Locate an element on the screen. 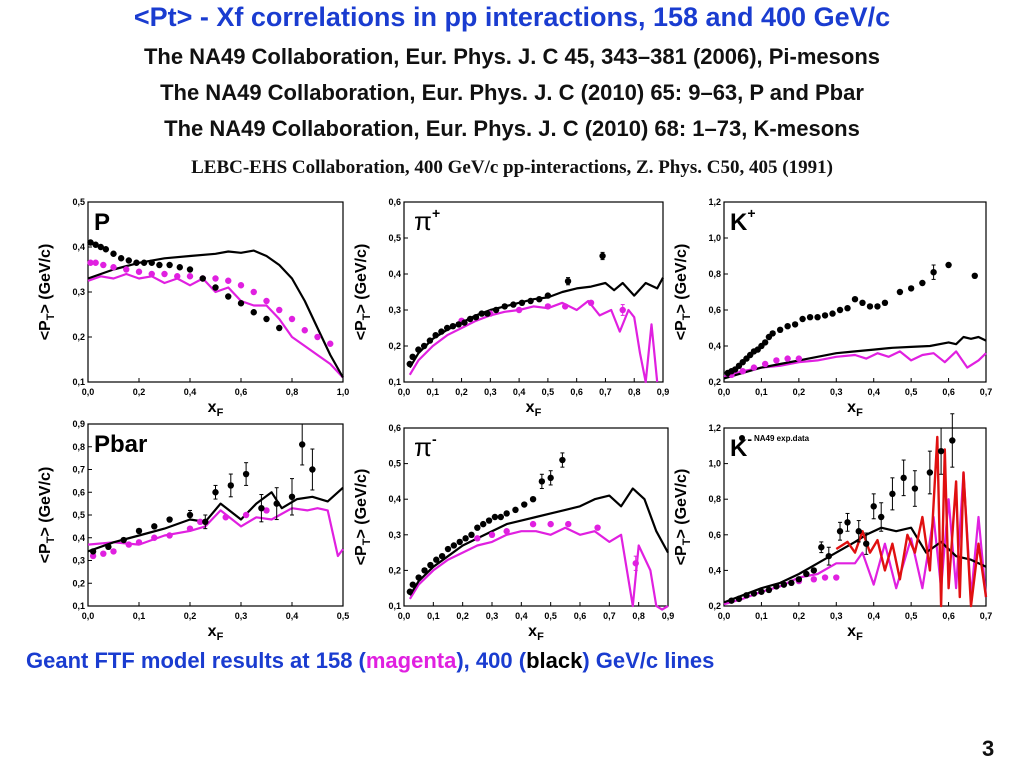 Image resolution: width=1024 pixels, height=768 pixels. particle-label: K- is located at coordinates (741, 446).